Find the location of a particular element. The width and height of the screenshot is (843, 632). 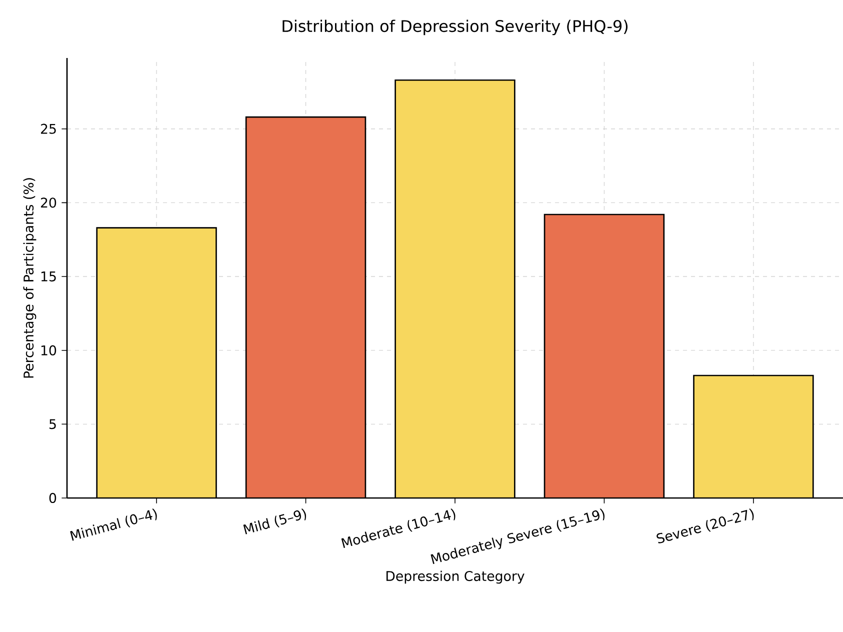

y-tick-label: 10 is located at coordinates (48, 350).